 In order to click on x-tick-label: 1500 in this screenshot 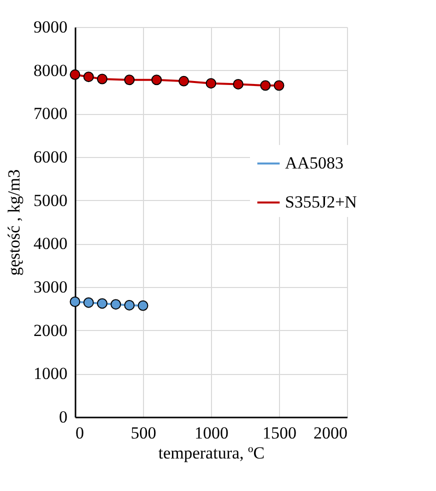, I will do `click(279, 433)`.